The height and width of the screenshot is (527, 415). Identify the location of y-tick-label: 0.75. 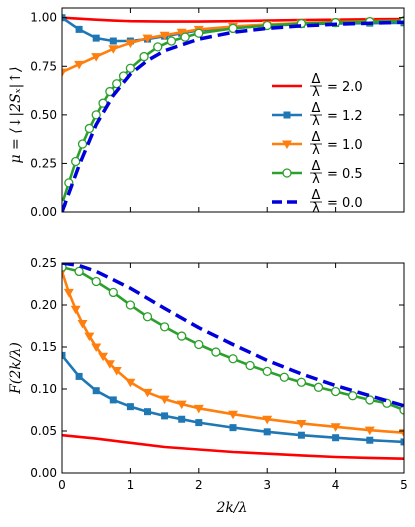
(43, 66).